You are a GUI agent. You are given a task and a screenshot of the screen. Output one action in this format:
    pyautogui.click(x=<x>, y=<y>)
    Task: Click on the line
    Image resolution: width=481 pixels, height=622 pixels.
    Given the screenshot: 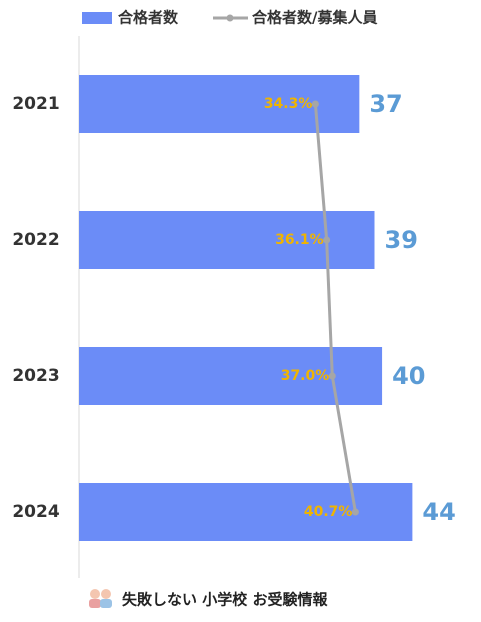 What is the action you would take?
    pyautogui.click(x=335, y=308)
    